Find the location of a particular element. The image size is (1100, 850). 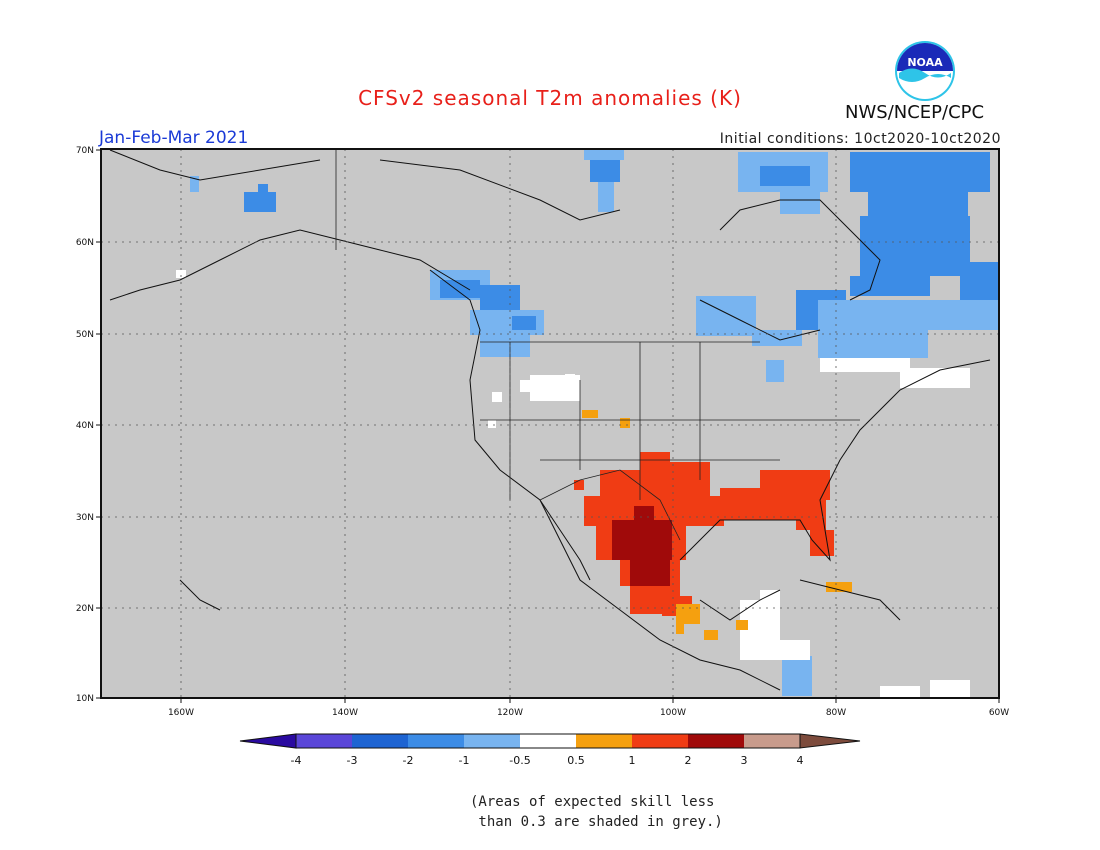

chart-title: CFSv2 seasonal T2m anomalies (K) is located at coordinates (550, 98).